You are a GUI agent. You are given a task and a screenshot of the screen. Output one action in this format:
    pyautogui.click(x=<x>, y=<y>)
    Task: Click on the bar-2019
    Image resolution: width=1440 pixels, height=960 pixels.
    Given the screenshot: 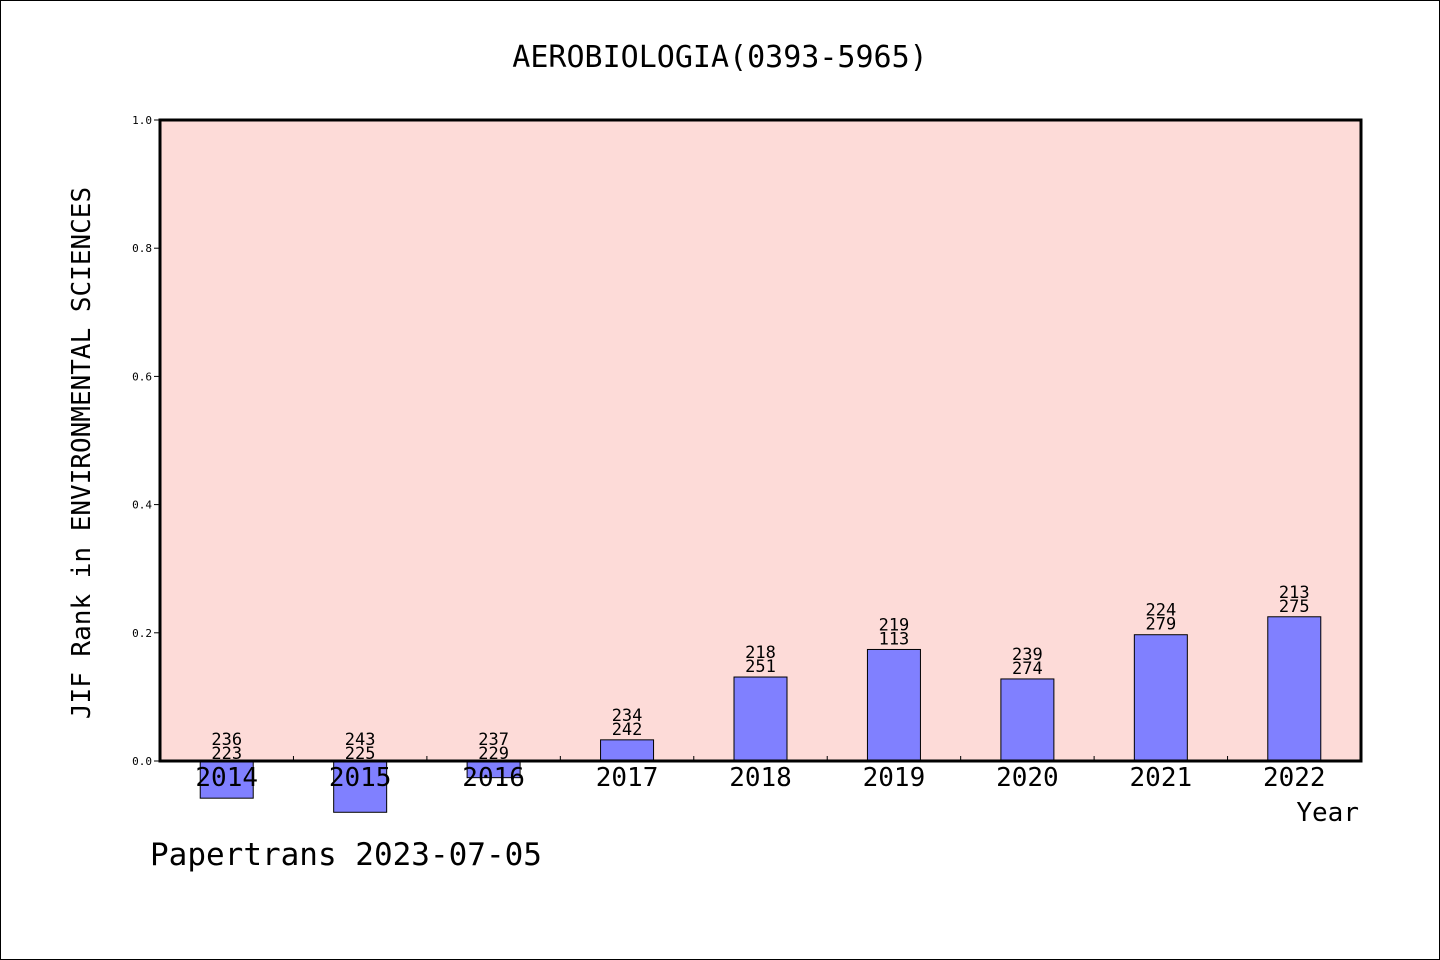 What is the action you would take?
    pyautogui.click(x=893, y=705)
    